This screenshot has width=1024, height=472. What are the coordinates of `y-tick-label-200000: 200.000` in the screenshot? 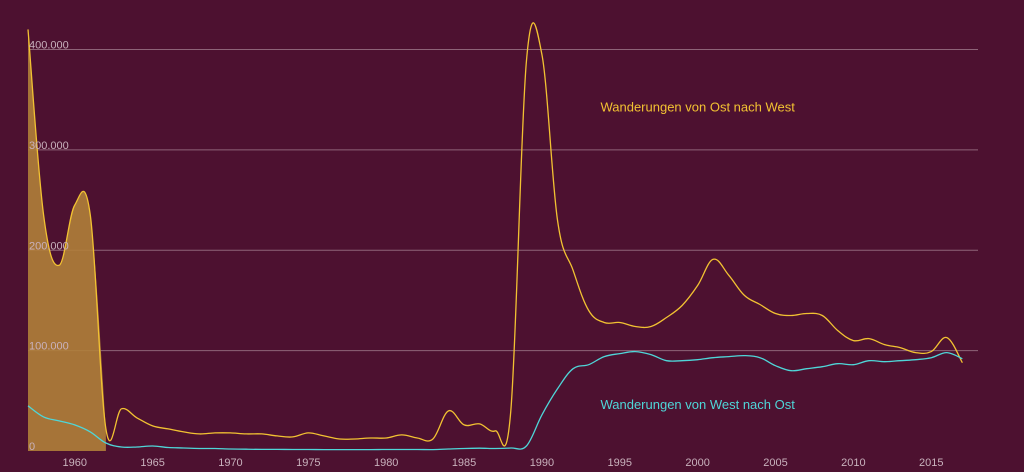 It's located at (49, 246).